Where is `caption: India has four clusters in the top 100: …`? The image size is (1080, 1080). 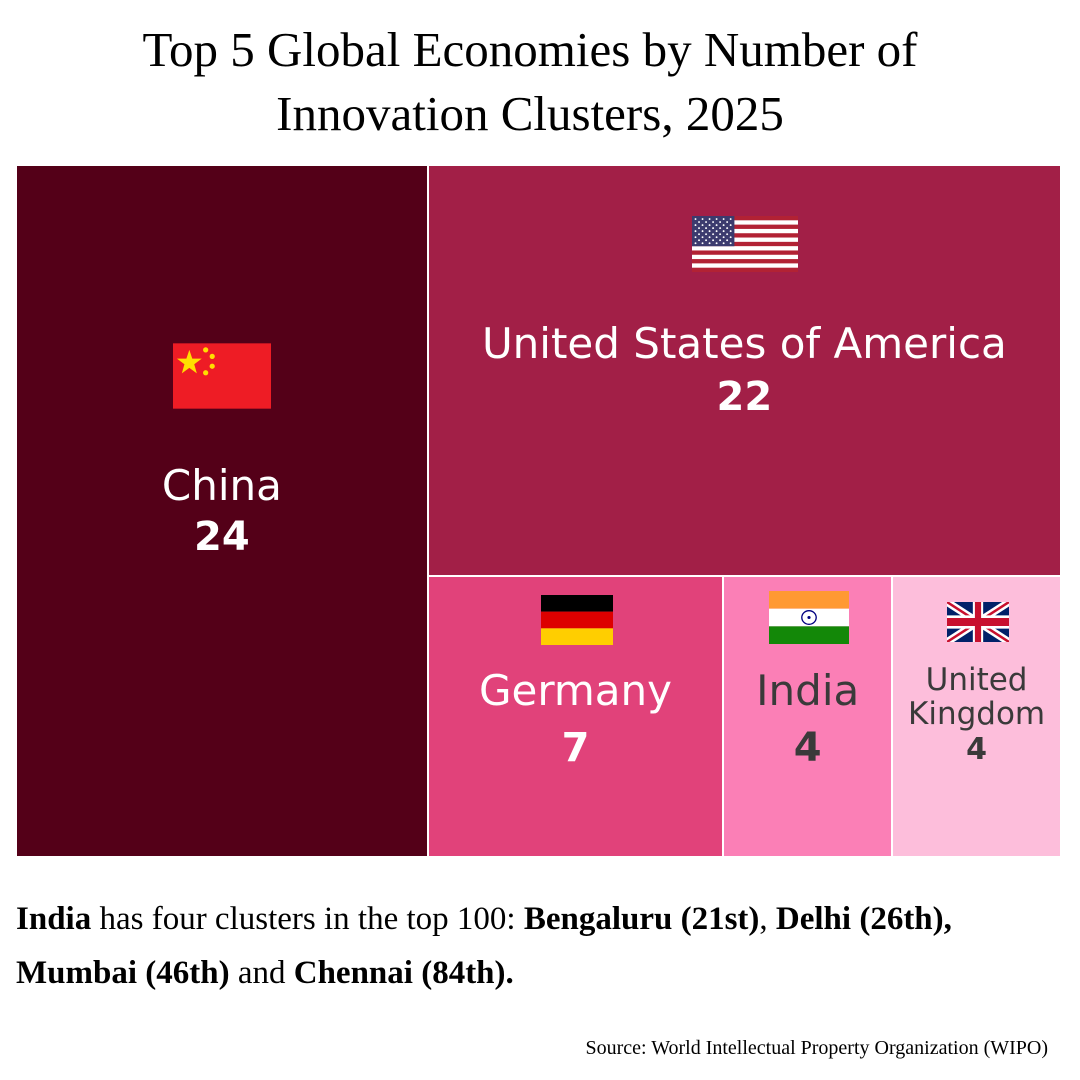 caption: India has four clusters in the top 100: … is located at coordinates (536, 946).